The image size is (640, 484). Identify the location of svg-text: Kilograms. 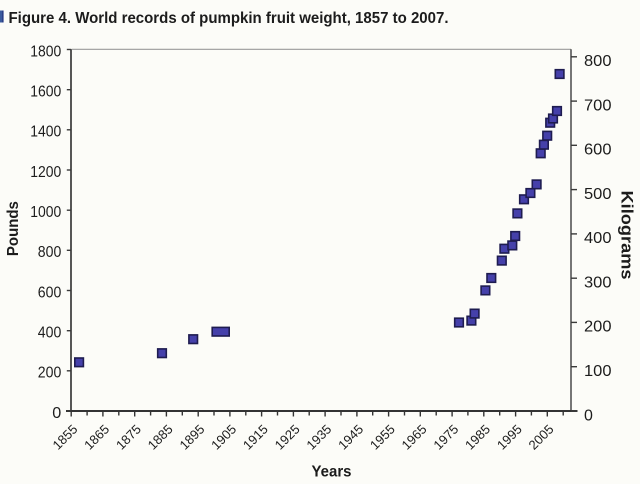
(627, 235).